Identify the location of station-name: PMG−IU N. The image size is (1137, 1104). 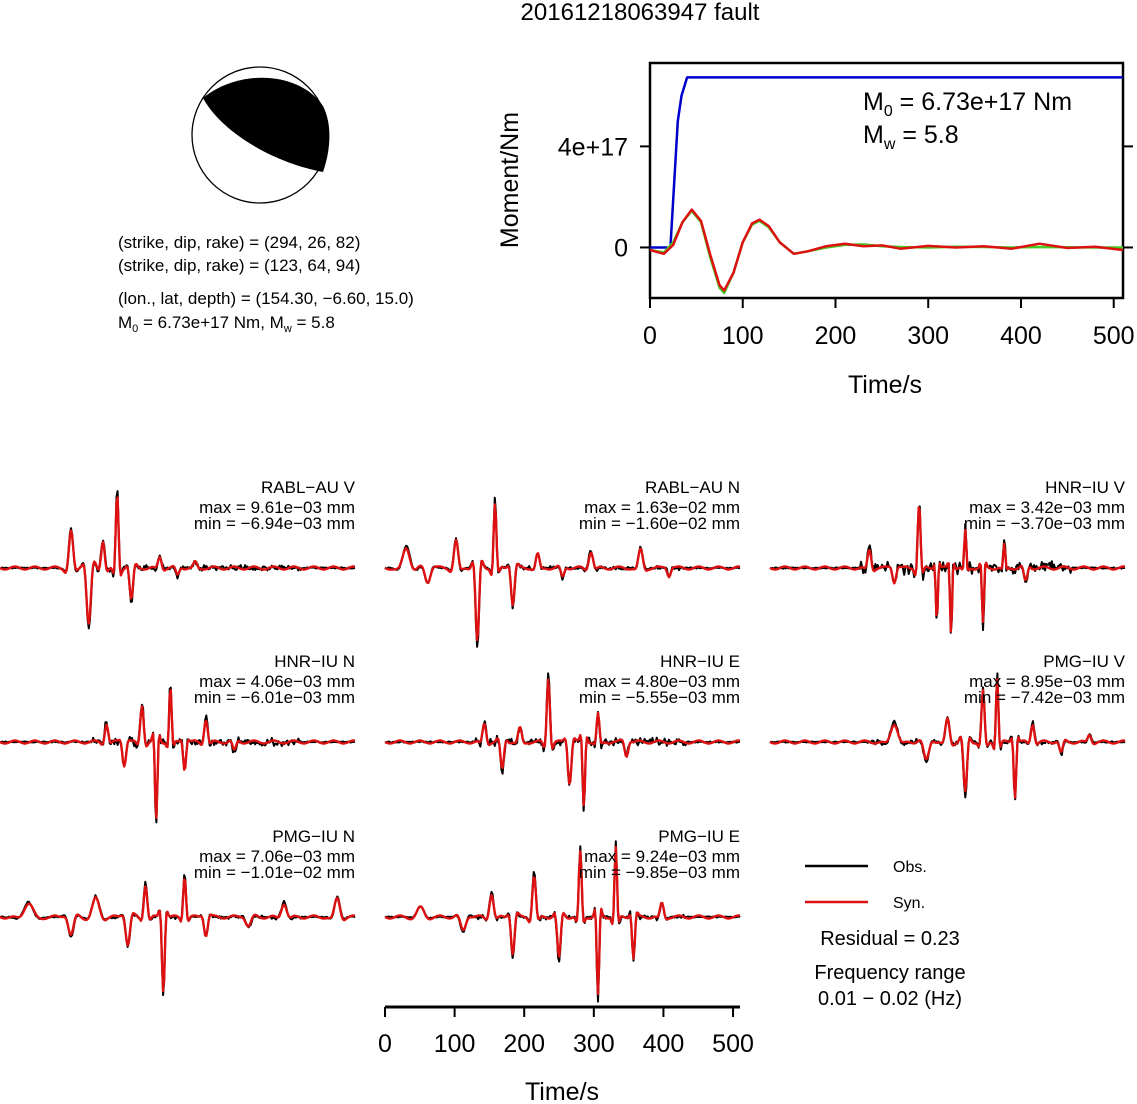
(313, 836).